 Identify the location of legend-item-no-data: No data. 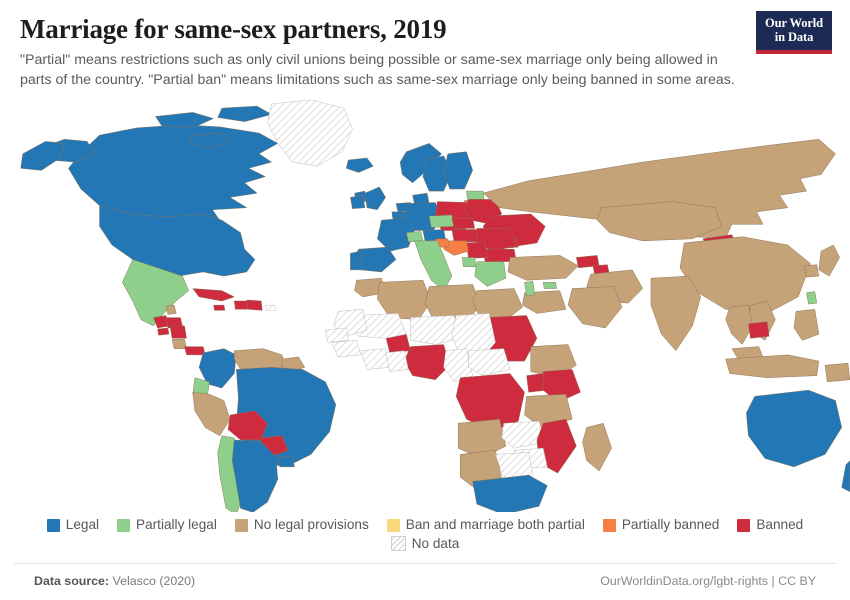
(425, 543).